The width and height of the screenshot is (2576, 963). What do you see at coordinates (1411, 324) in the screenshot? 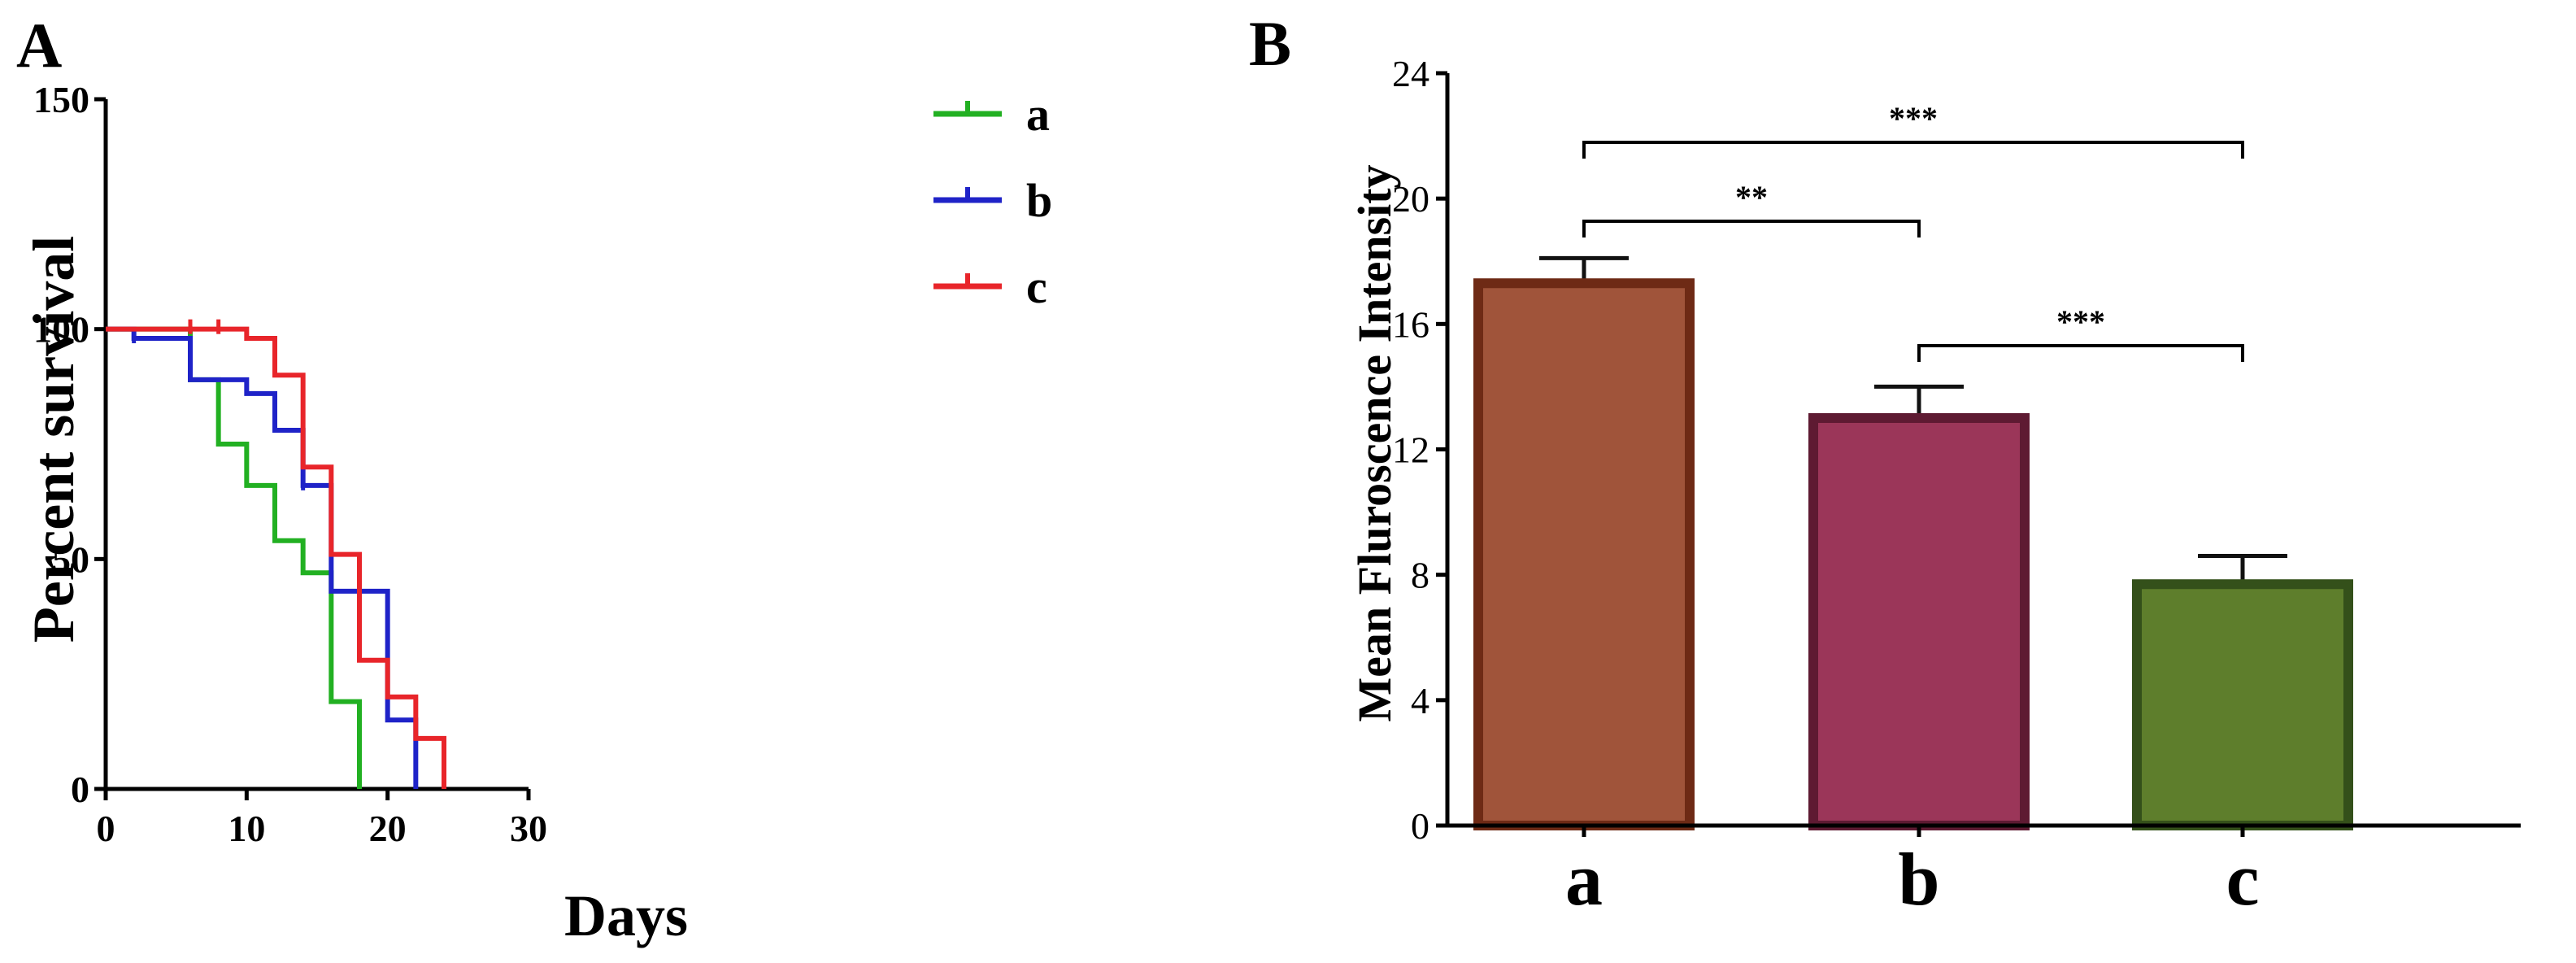
I see `y-tick-label-b: 16` at bounding box center [1411, 324].